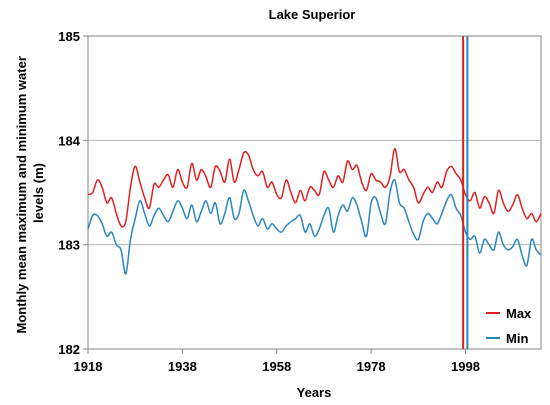 The height and width of the screenshot is (405, 550). I want to click on y-axis: 182 183 184 185, so click(73, 193).